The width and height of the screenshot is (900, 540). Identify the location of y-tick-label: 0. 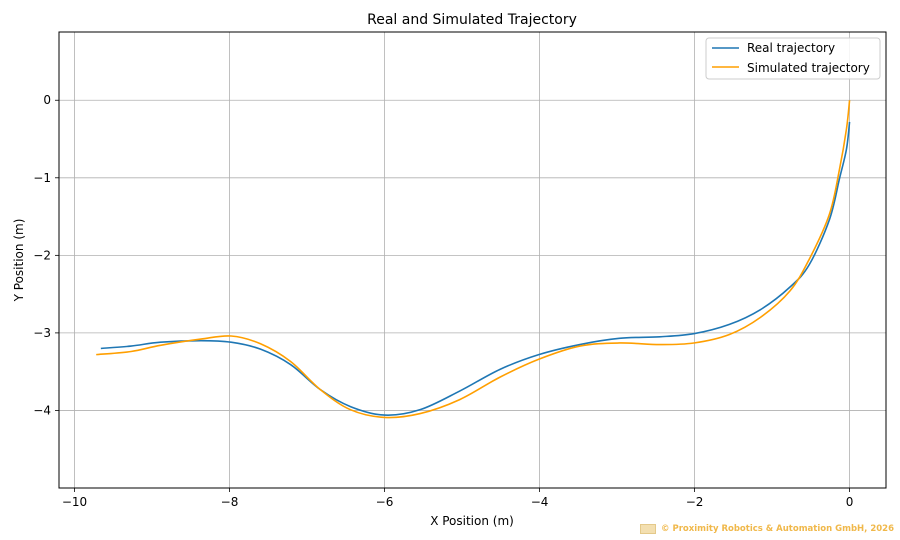
(47, 100).